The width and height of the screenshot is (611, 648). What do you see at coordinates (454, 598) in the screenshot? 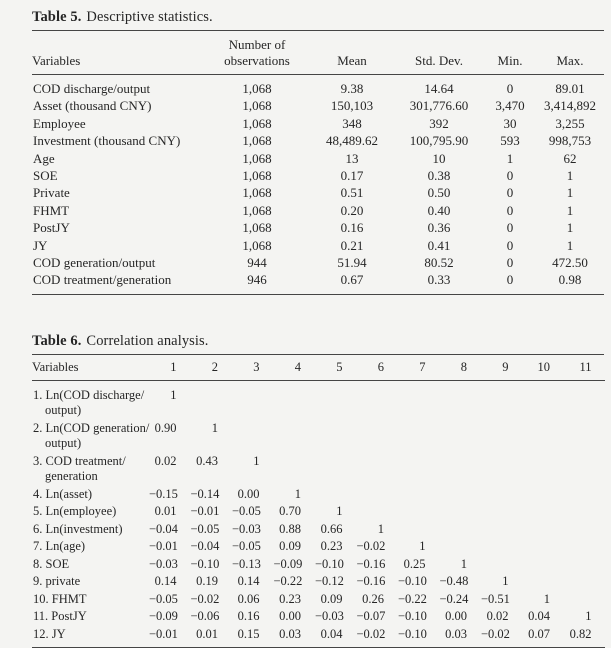
I see `correlation-cell: −0.24` at bounding box center [454, 598].